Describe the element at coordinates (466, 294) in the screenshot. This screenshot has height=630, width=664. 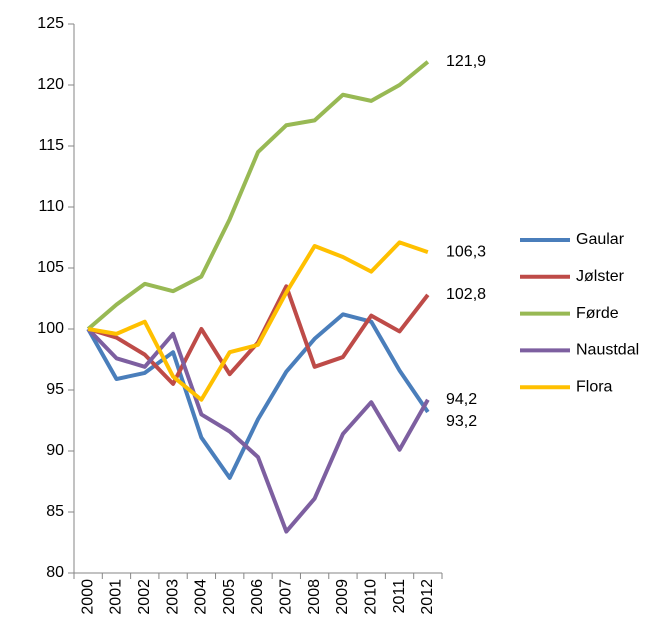
I see `data-label: 102,8` at that location.